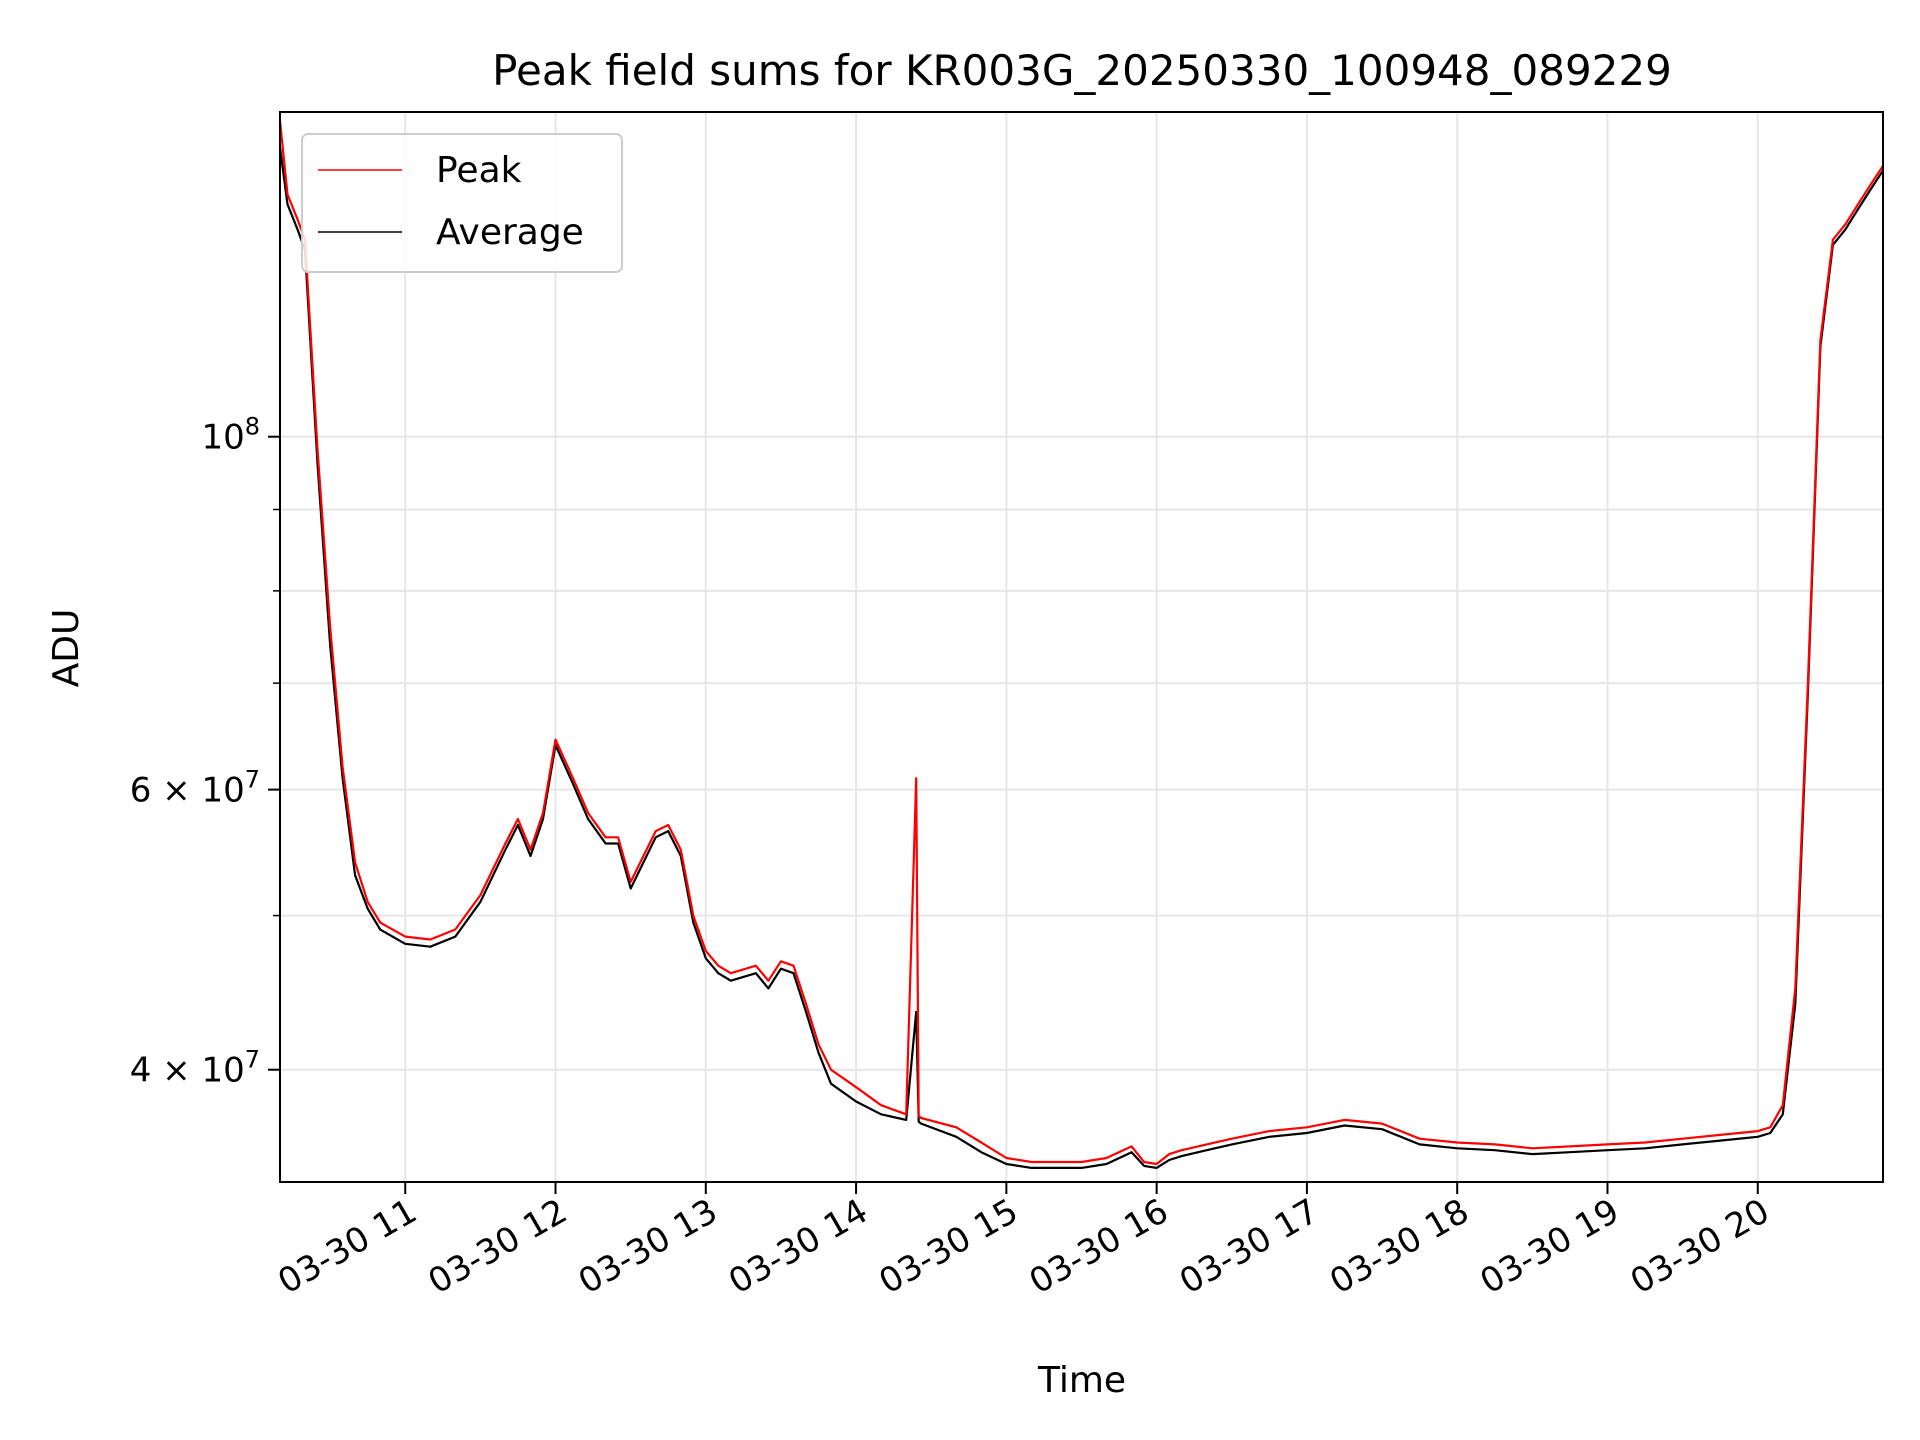 The width and height of the screenshot is (1920, 1440). What do you see at coordinates (66, 648) in the screenshot?
I see `y-axis-label: ADU` at bounding box center [66, 648].